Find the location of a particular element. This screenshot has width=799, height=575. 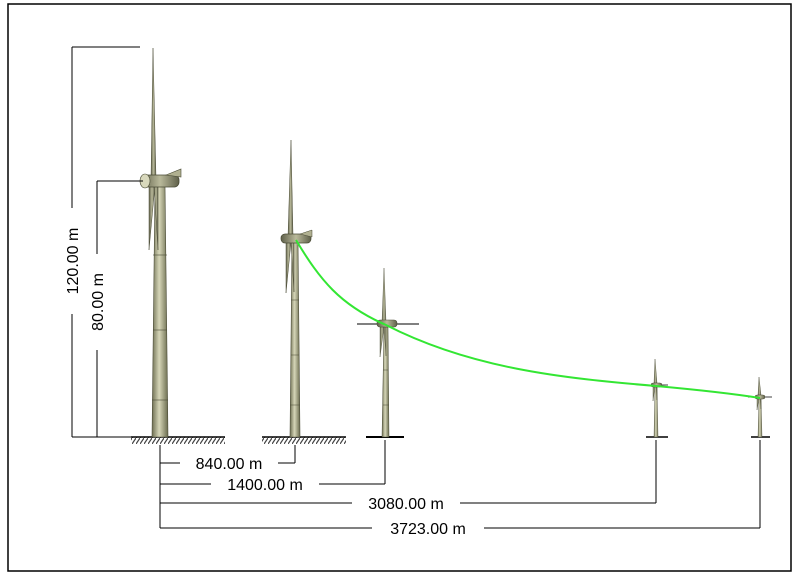

blade-5-upper is located at coordinates (759, 386).